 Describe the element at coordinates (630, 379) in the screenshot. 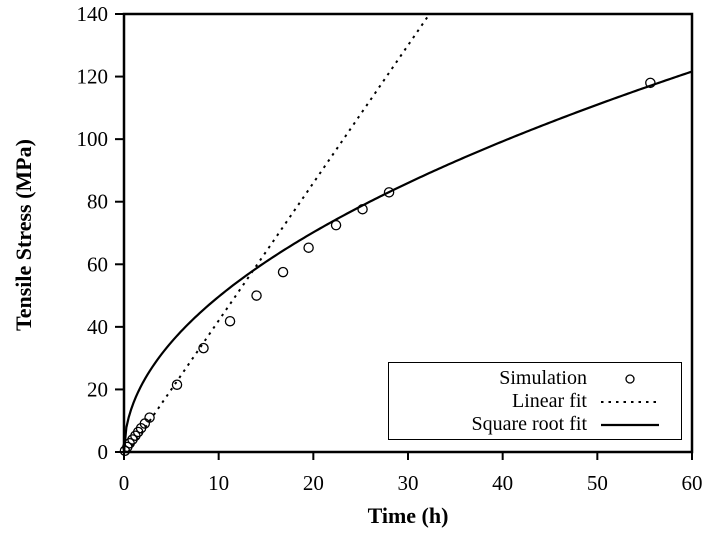

I see `circle-marker-icon` at that location.